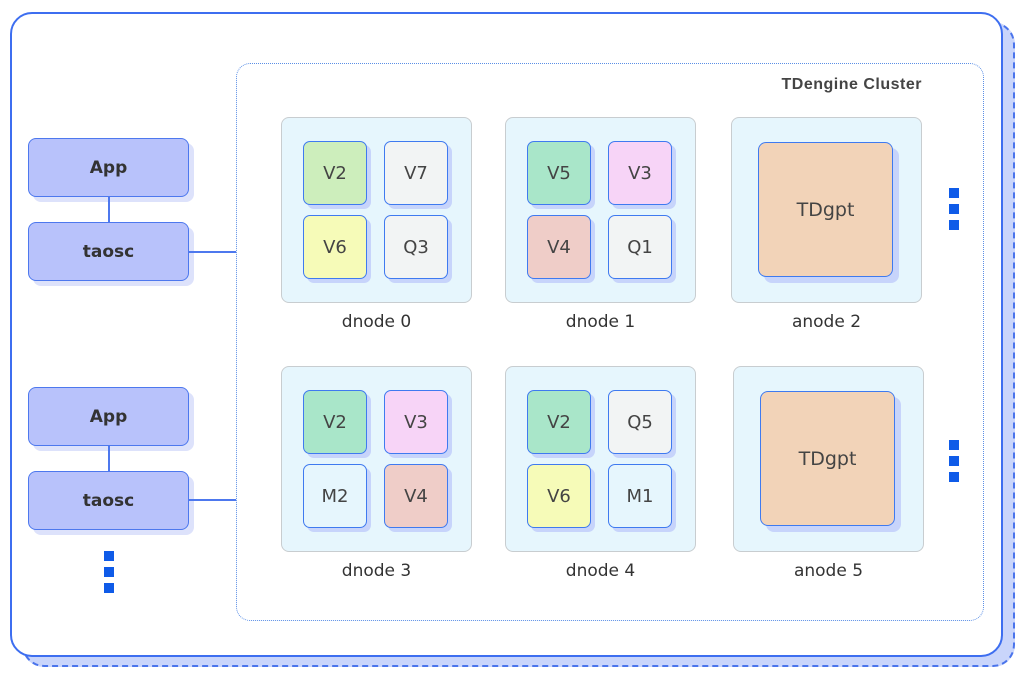  I want to click on node-label: anode 2, so click(826, 322).